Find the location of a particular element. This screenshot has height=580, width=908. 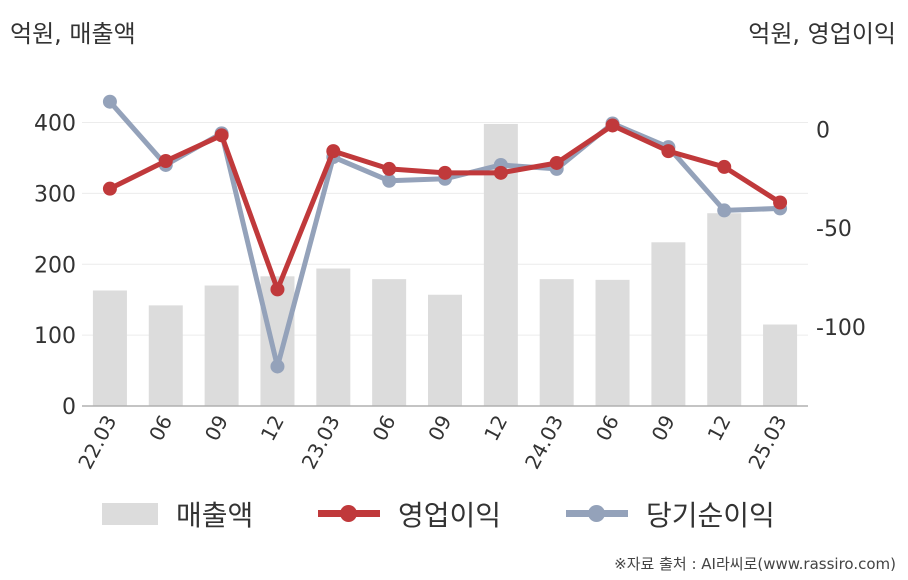

right-tick-label: -50 is located at coordinates (834, 229).